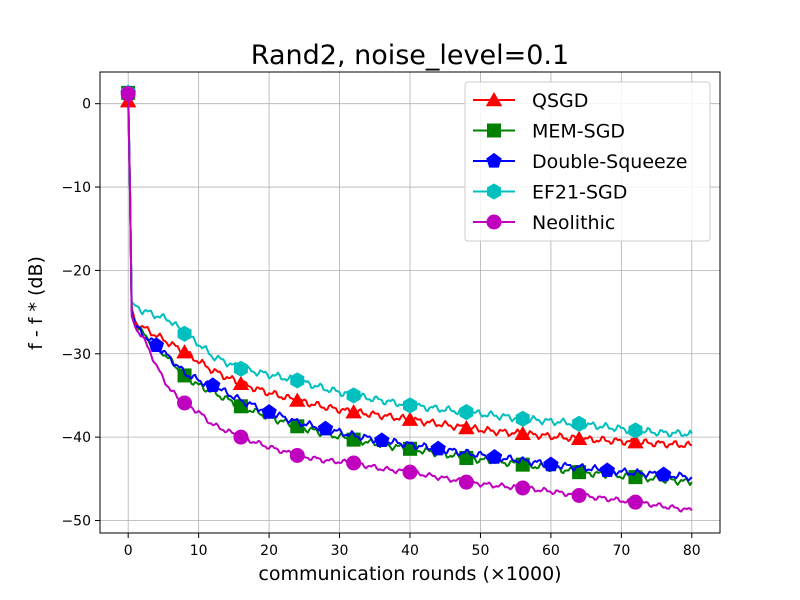 Image resolution: width=800 pixels, height=600 pixels. Describe the element at coordinates (76, 521) in the screenshot. I see `y-tick-label: −50` at that location.